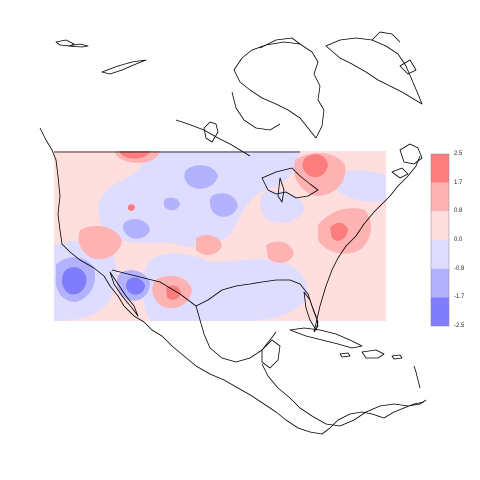 This screenshot has height=480, width=480. What do you see at coordinates (211, 132) in the screenshot?
I see `southampton-island` at bounding box center [211, 132].